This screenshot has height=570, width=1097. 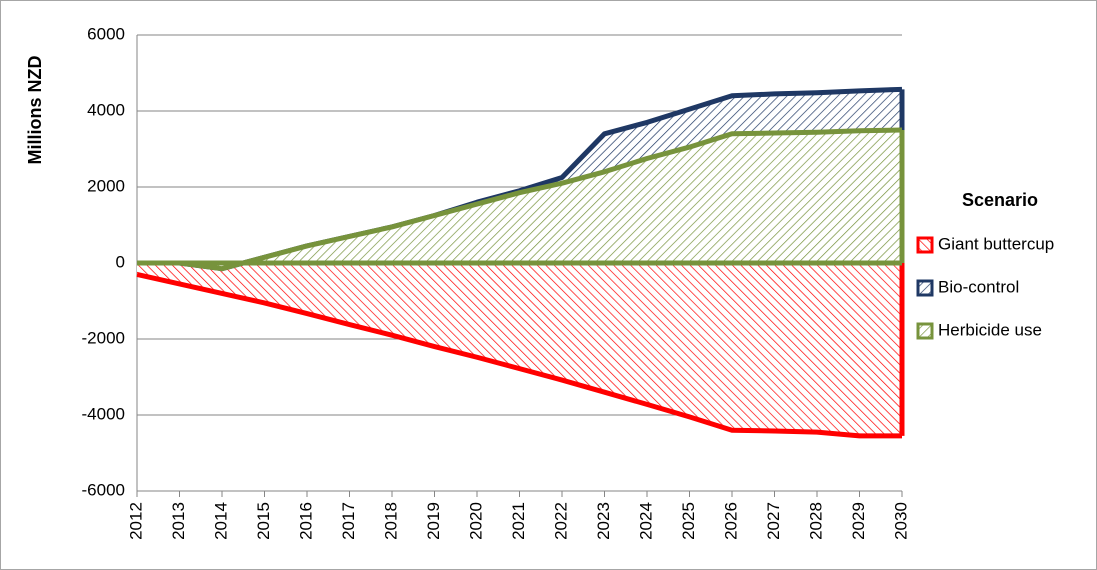 I want to click on x-tick-label: 2021, so click(x=518, y=521).